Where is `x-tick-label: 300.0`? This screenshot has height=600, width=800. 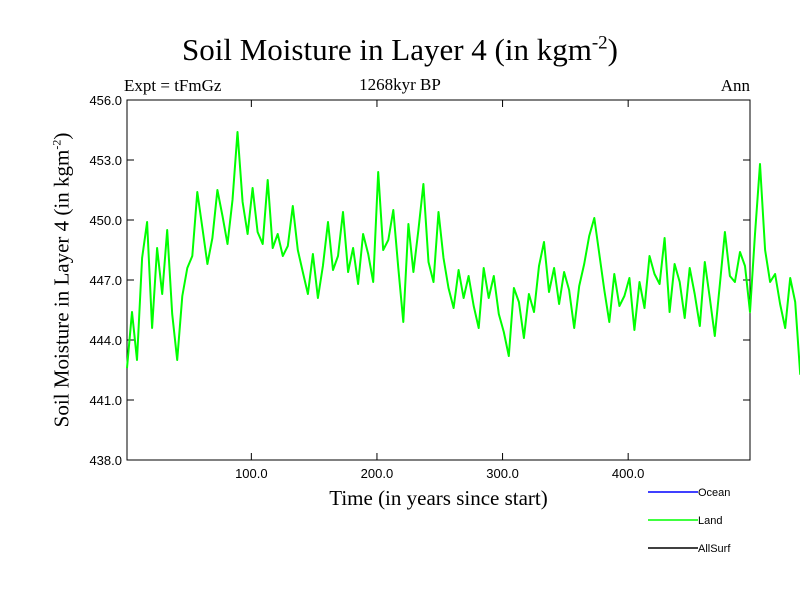 x-tick-label: 300.0 is located at coordinates (502, 473).